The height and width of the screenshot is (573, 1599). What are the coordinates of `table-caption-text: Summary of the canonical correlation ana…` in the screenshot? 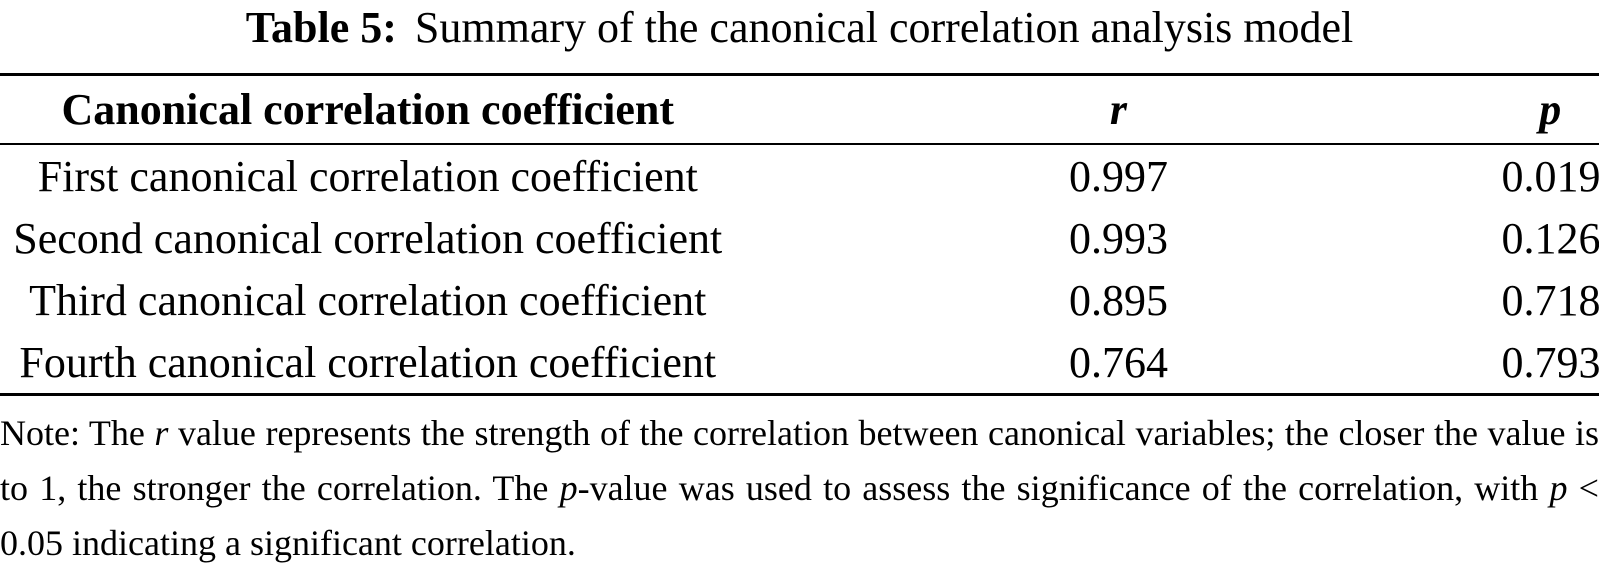 It's located at (884, 27).